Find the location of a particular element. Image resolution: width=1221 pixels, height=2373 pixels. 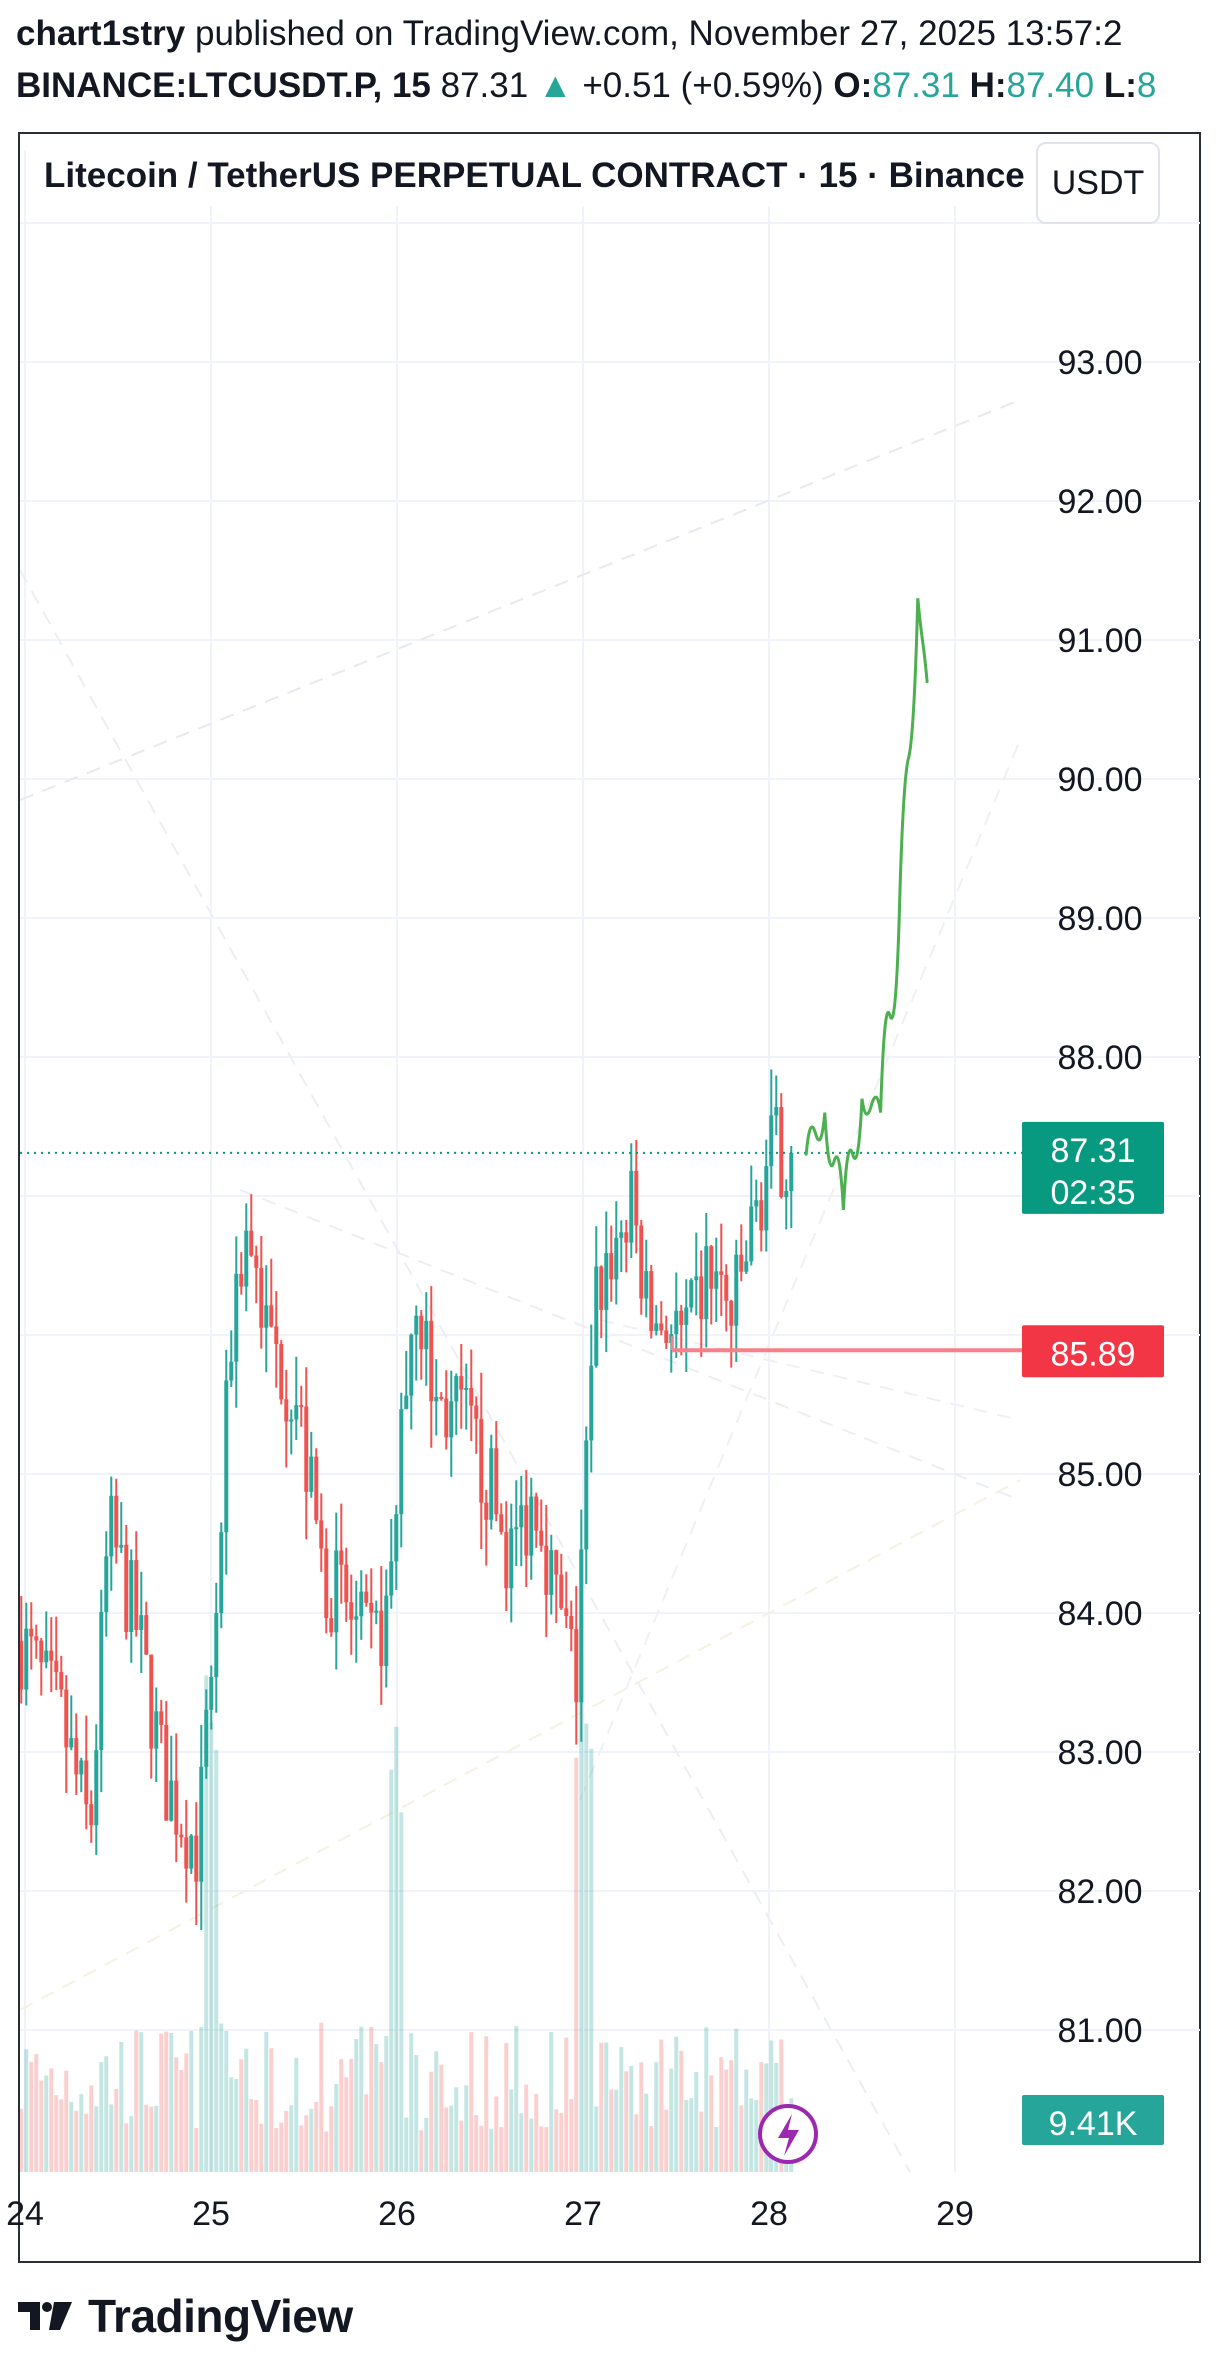

tradingview-logo-icon is located at coordinates (45, 2316).